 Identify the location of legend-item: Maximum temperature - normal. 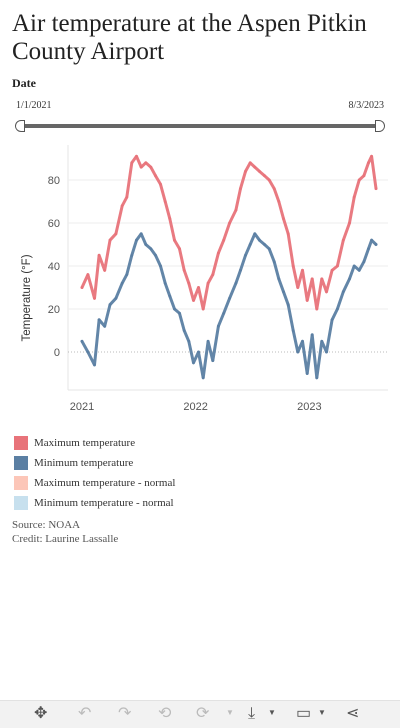
(94, 483).